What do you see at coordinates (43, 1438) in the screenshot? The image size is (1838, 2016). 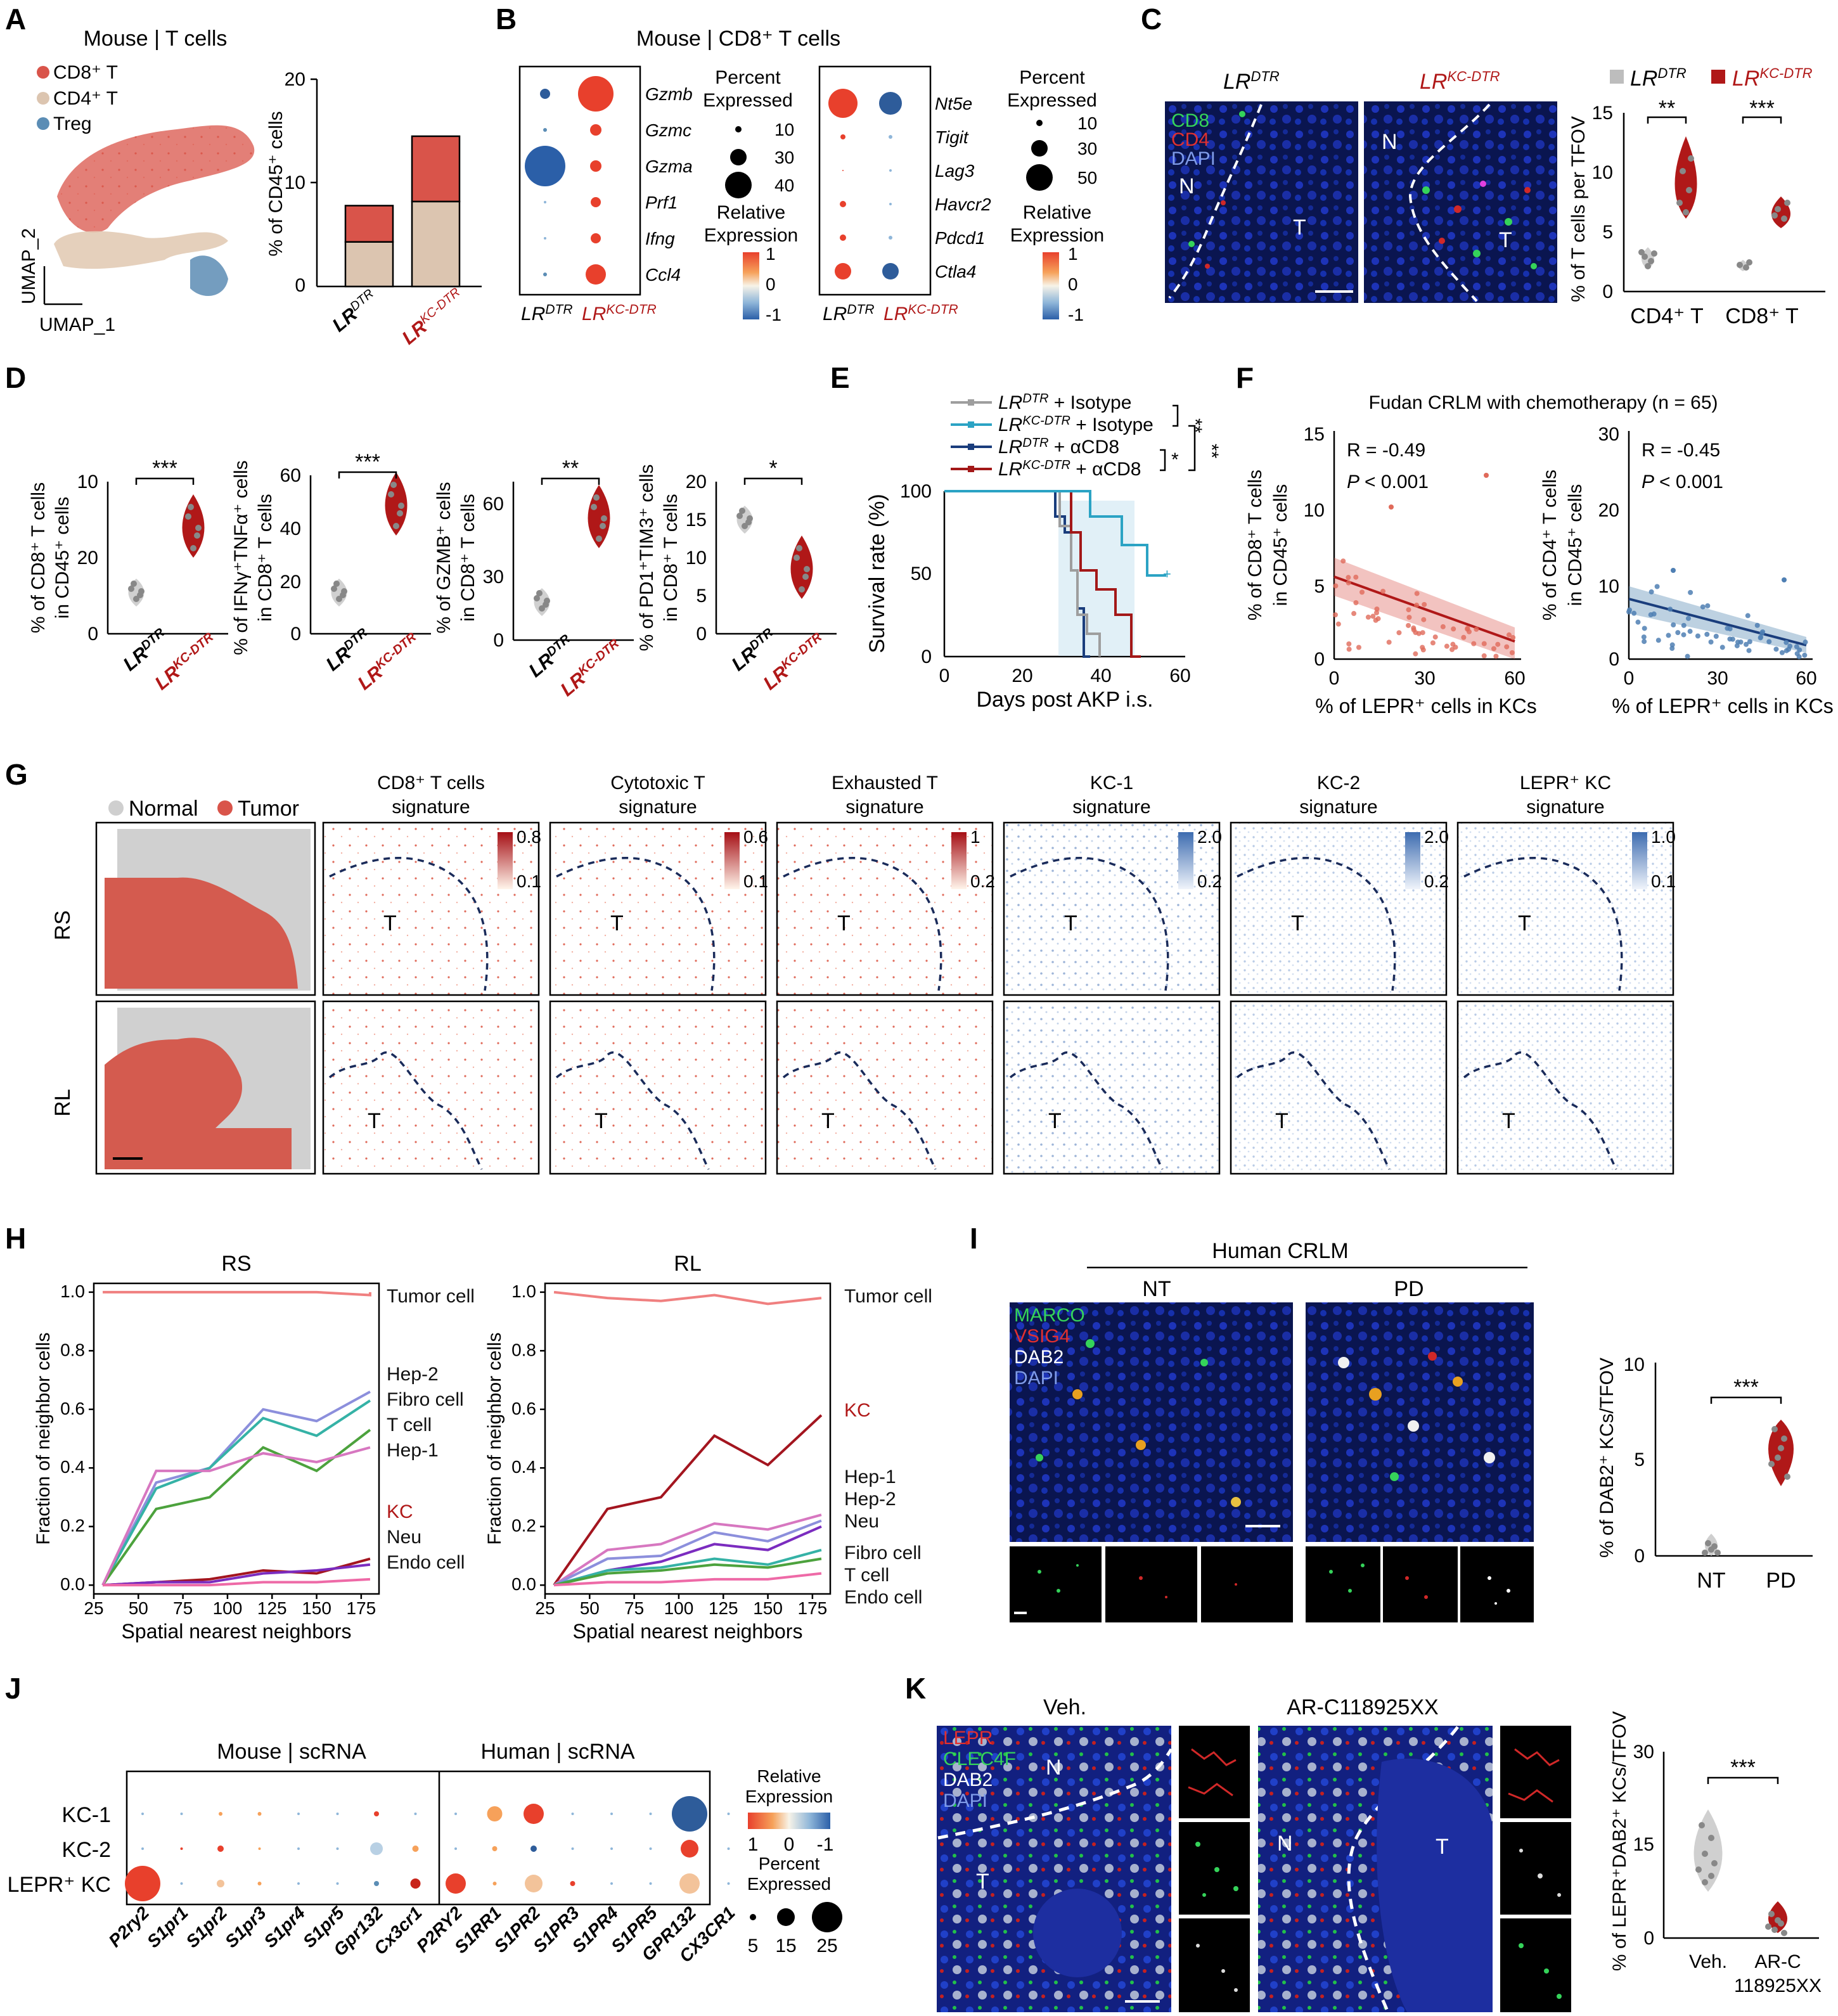 I see `H-ylabel-RS: Fraction of neighbor cells` at bounding box center [43, 1438].